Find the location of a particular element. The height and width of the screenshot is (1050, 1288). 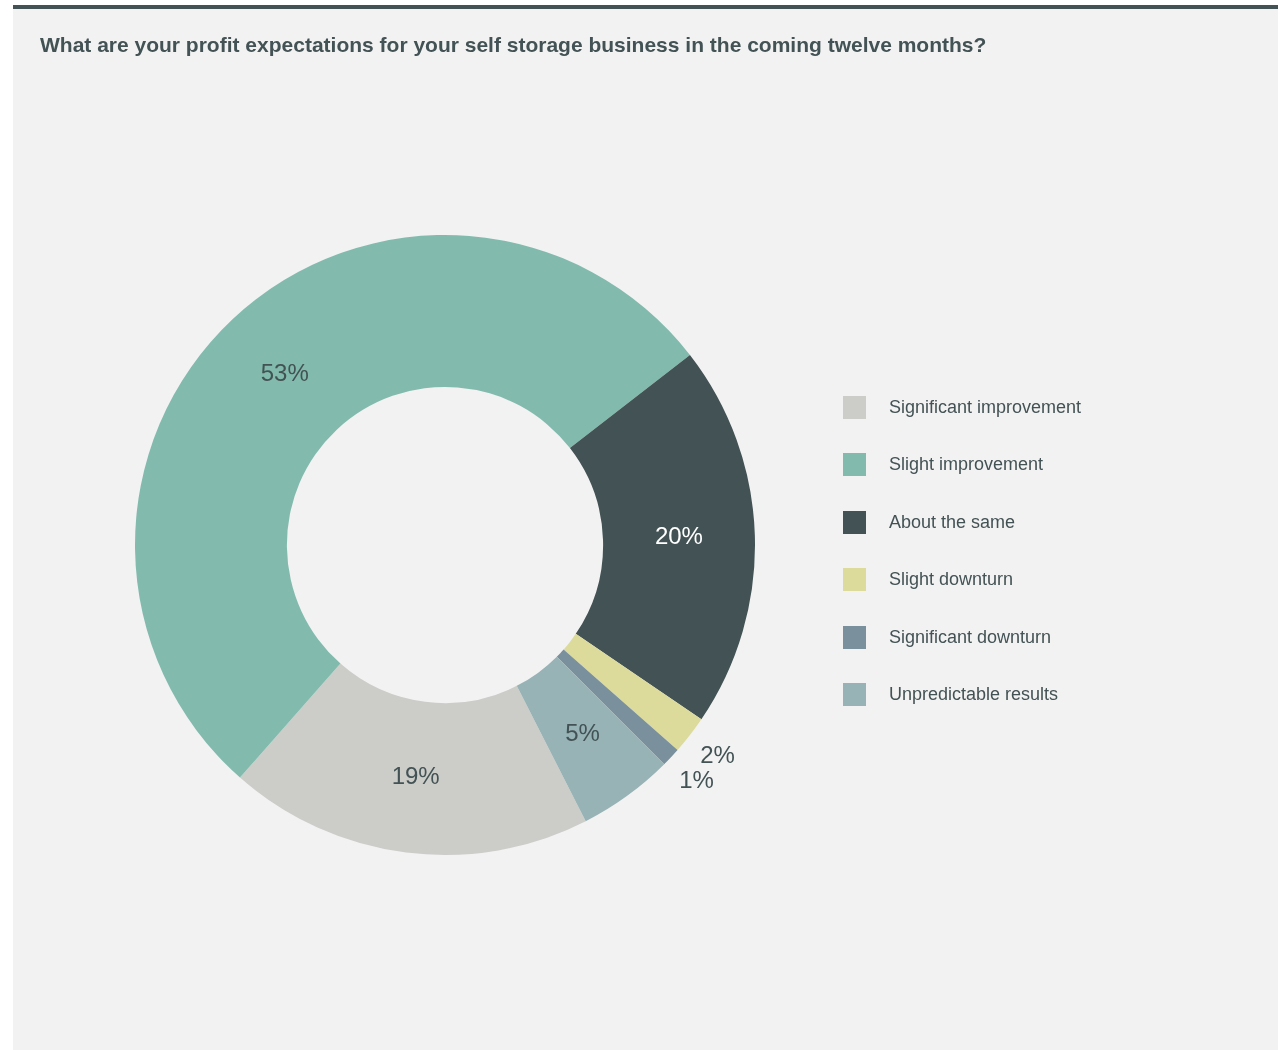

legend-label: Unpredictable results is located at coordinates (974, 694).